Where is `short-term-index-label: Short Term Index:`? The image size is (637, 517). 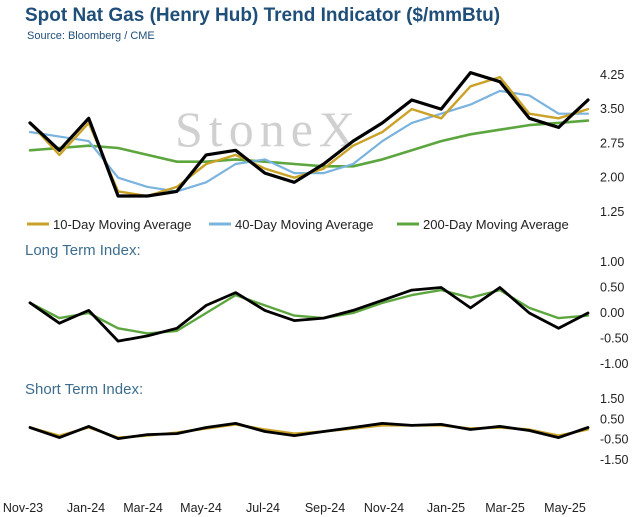 short-term-index-label: Short Term Index: is located at coordinates (84, 389).